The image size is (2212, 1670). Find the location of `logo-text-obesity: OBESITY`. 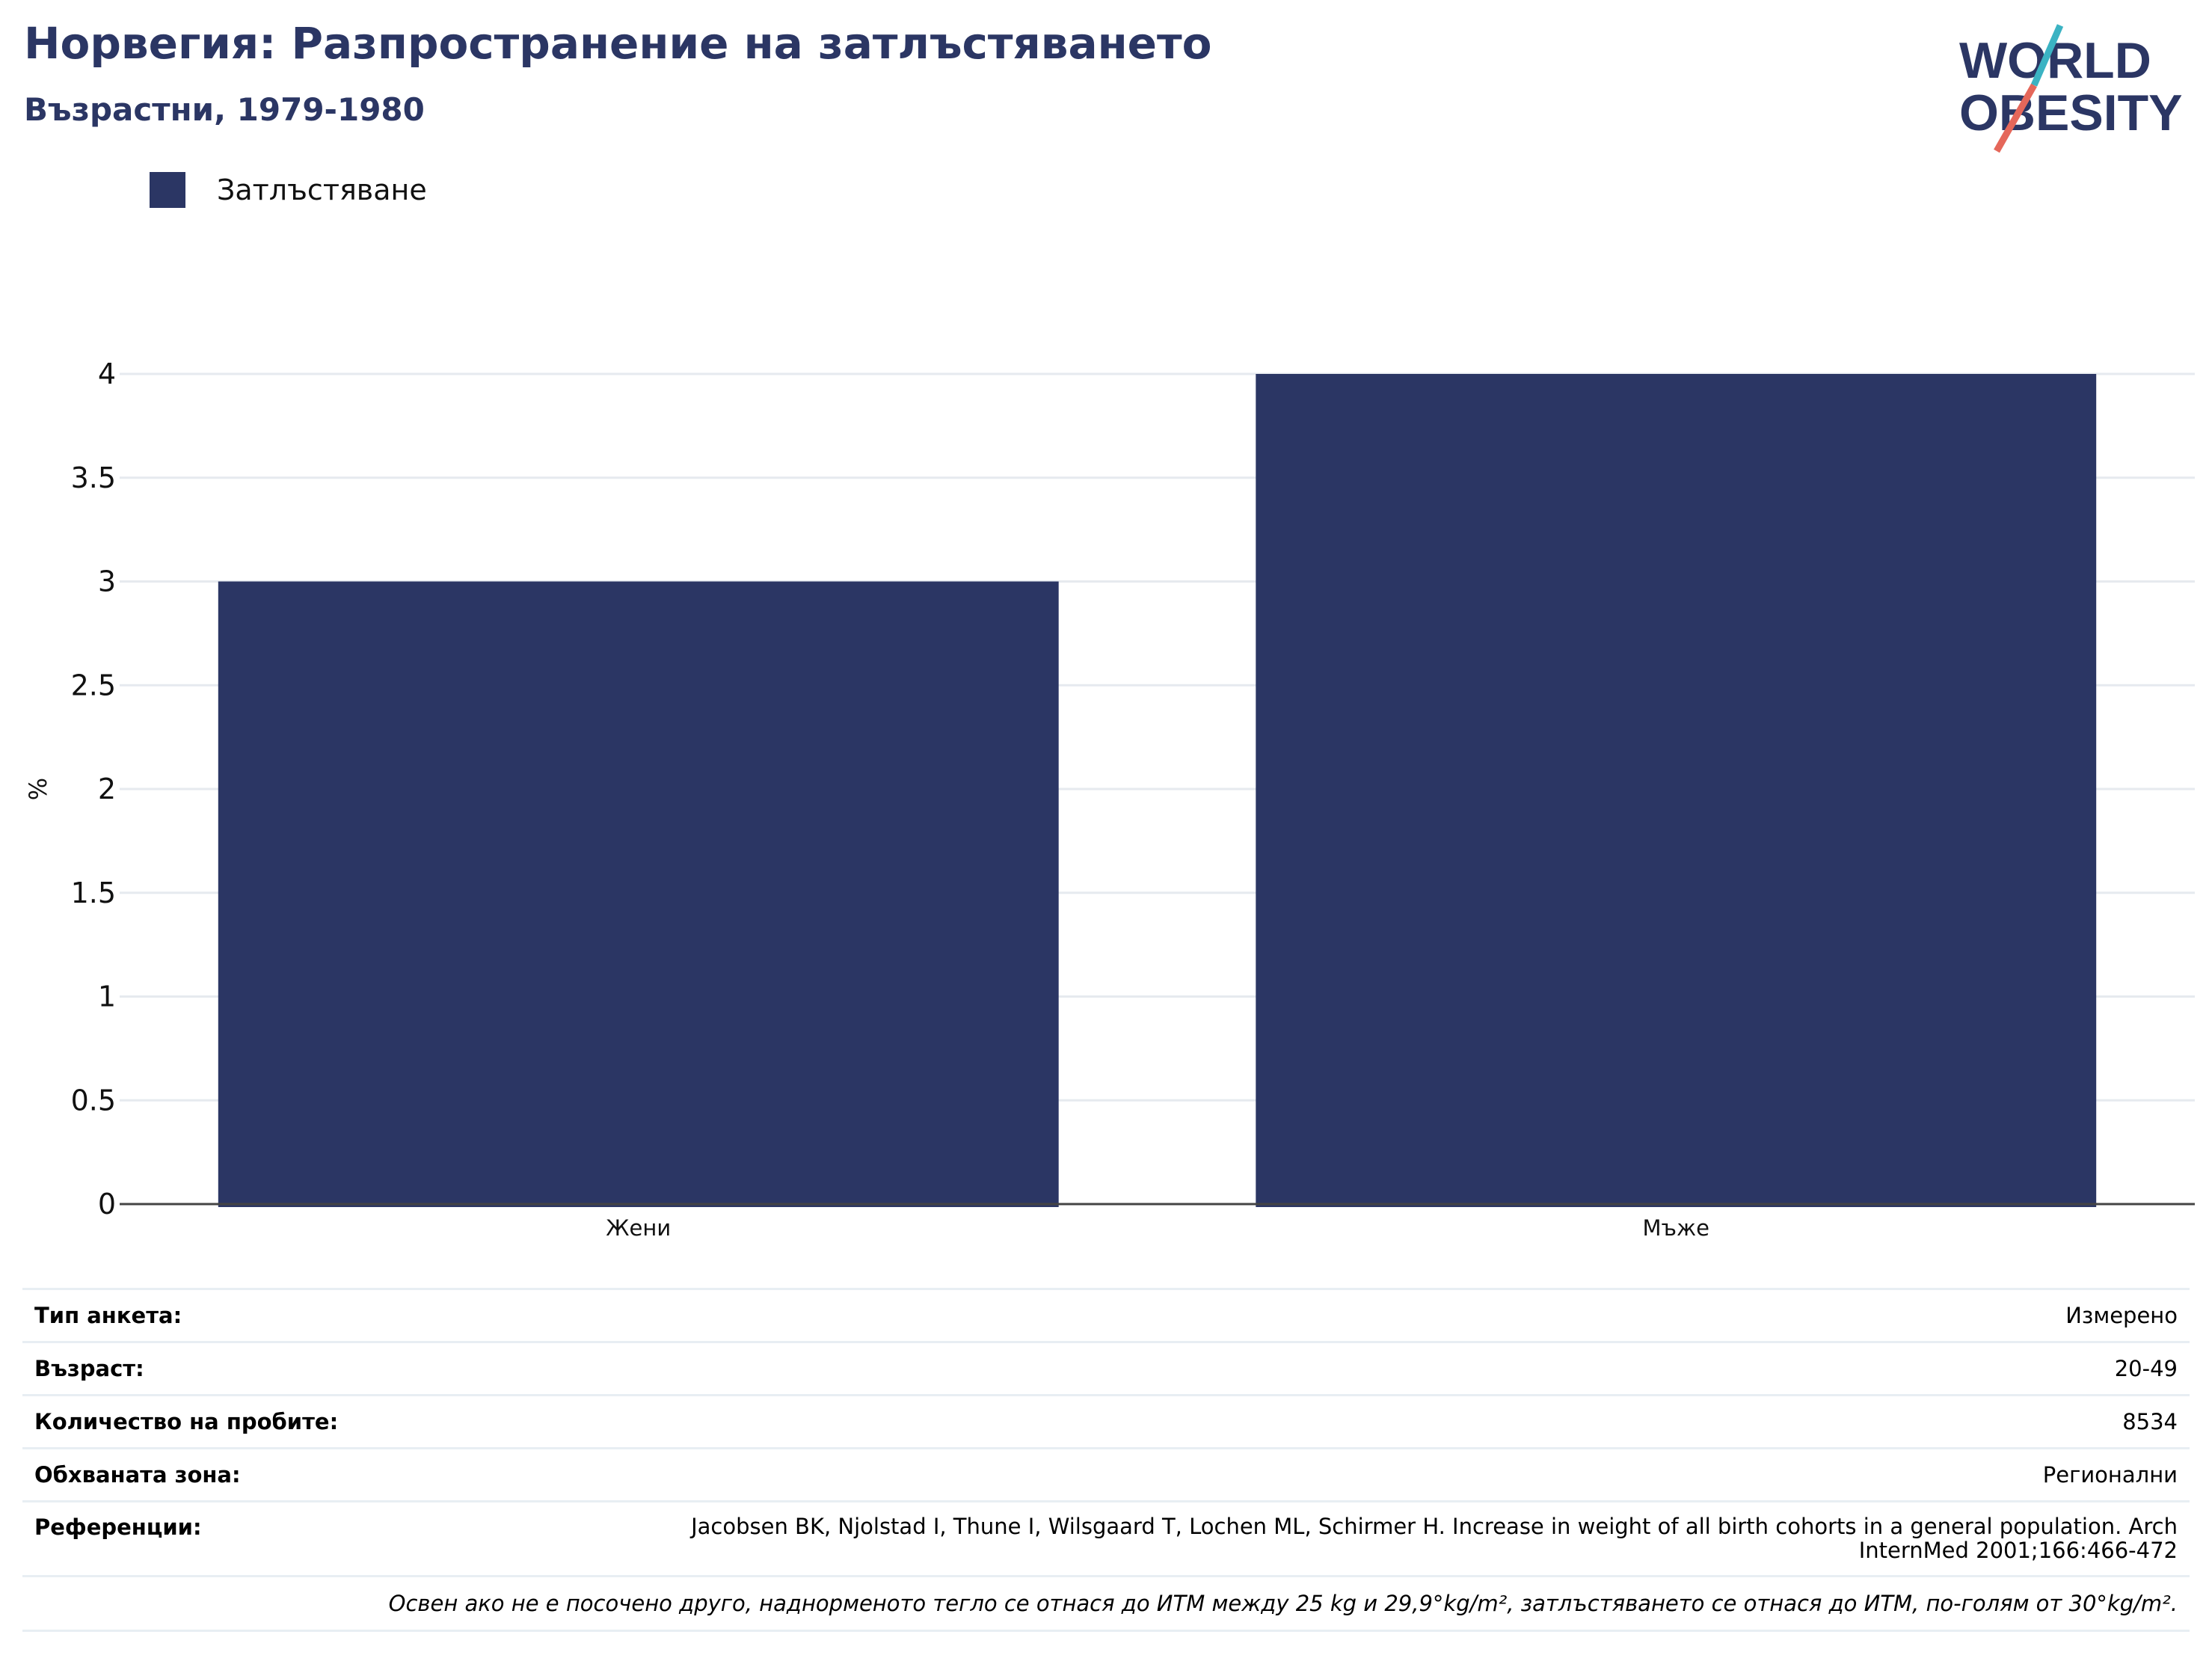

logo-text-obesity: OBESITY is located at coordinates (2071, 113).